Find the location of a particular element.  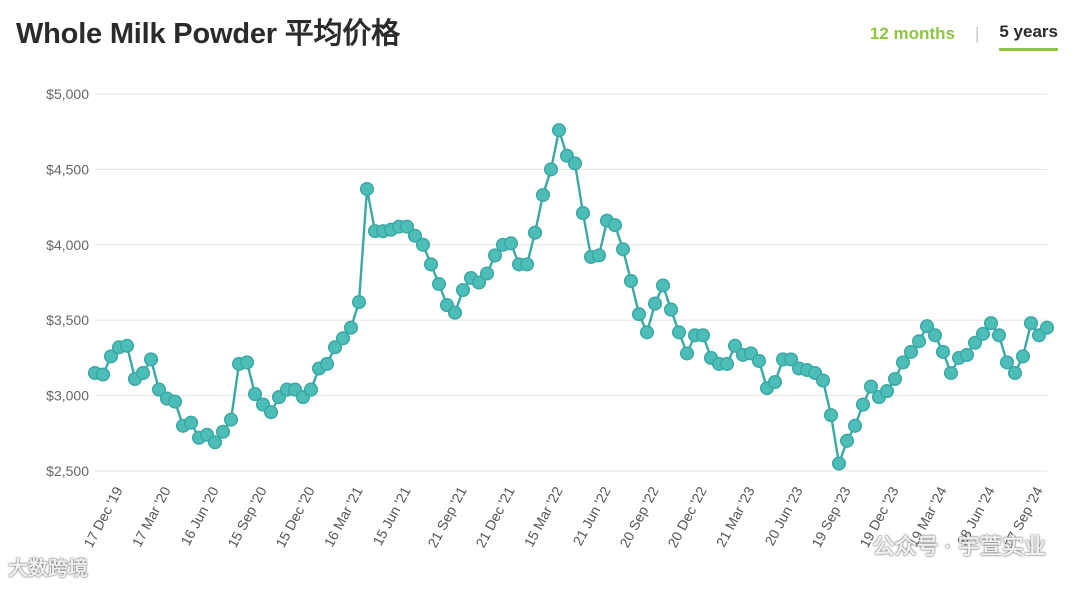

x-tick-label: 20 Sep '22 is located at coordinates (638, 517).